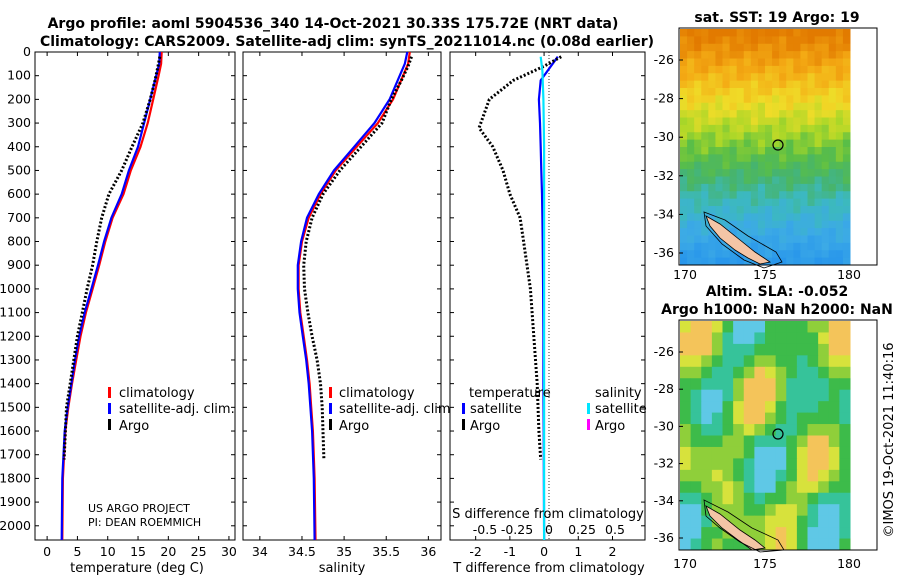  What do you see at coordinates (776, 18) in the screenshot?
I see `sst-map-title: sat. SST: 19 Argo: 19` at bounding box center [776, 18].